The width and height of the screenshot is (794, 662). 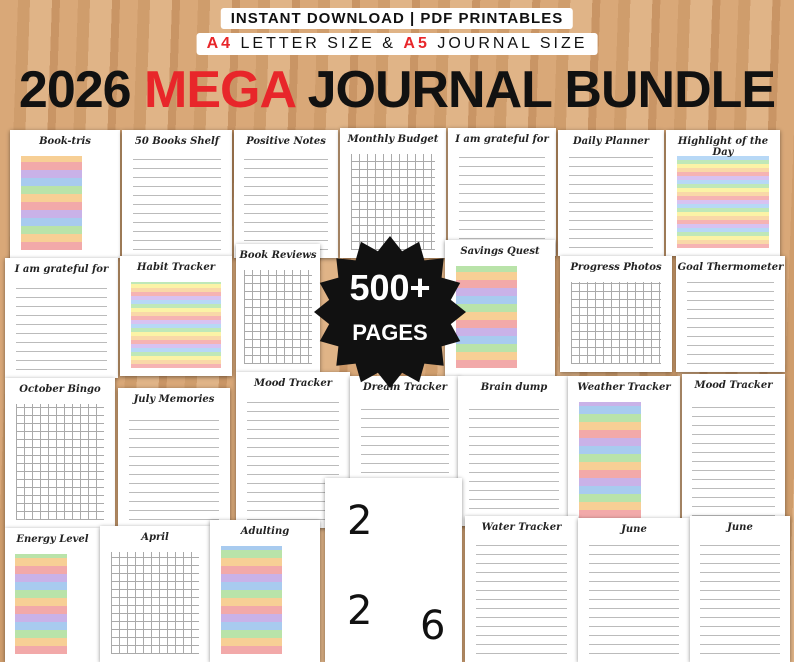 I want to click on page-thumbnail: Monthly Budget, so click(x=393, y=193).